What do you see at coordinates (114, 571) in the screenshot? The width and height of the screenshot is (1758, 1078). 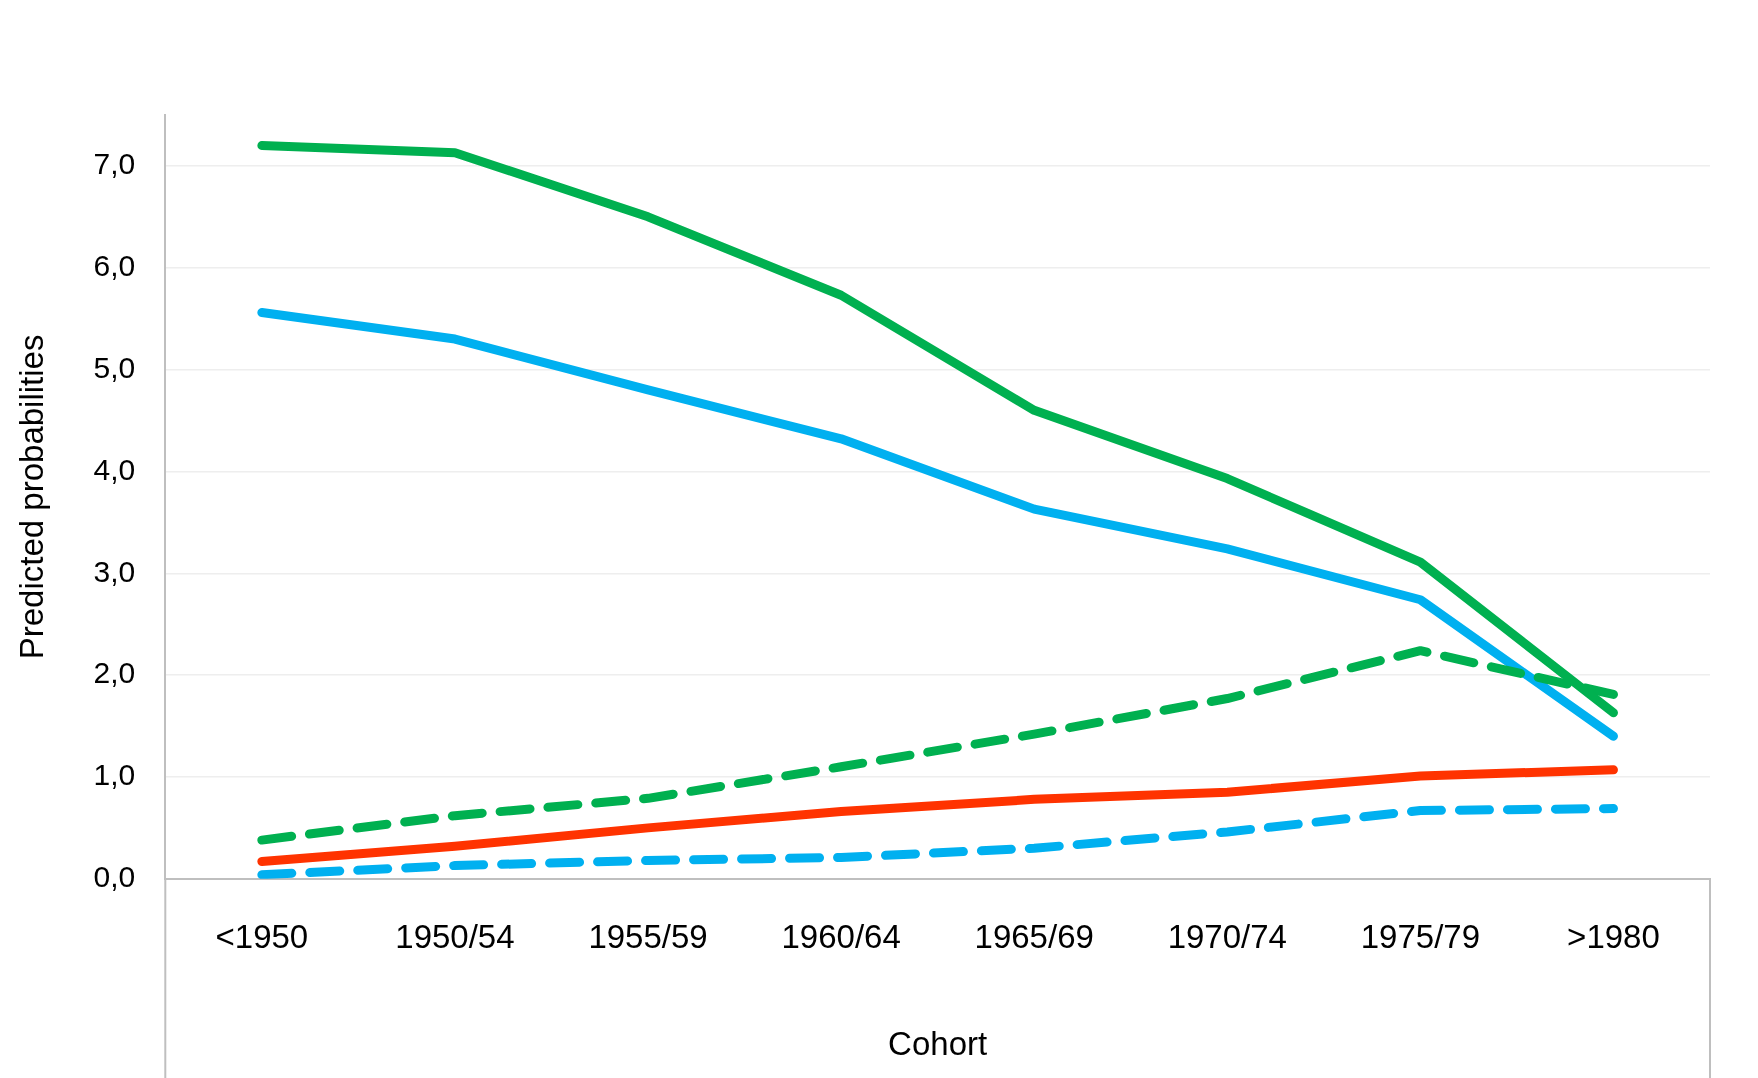 I see `y-tick-label: 3,0` at bounding box center [114, 571].